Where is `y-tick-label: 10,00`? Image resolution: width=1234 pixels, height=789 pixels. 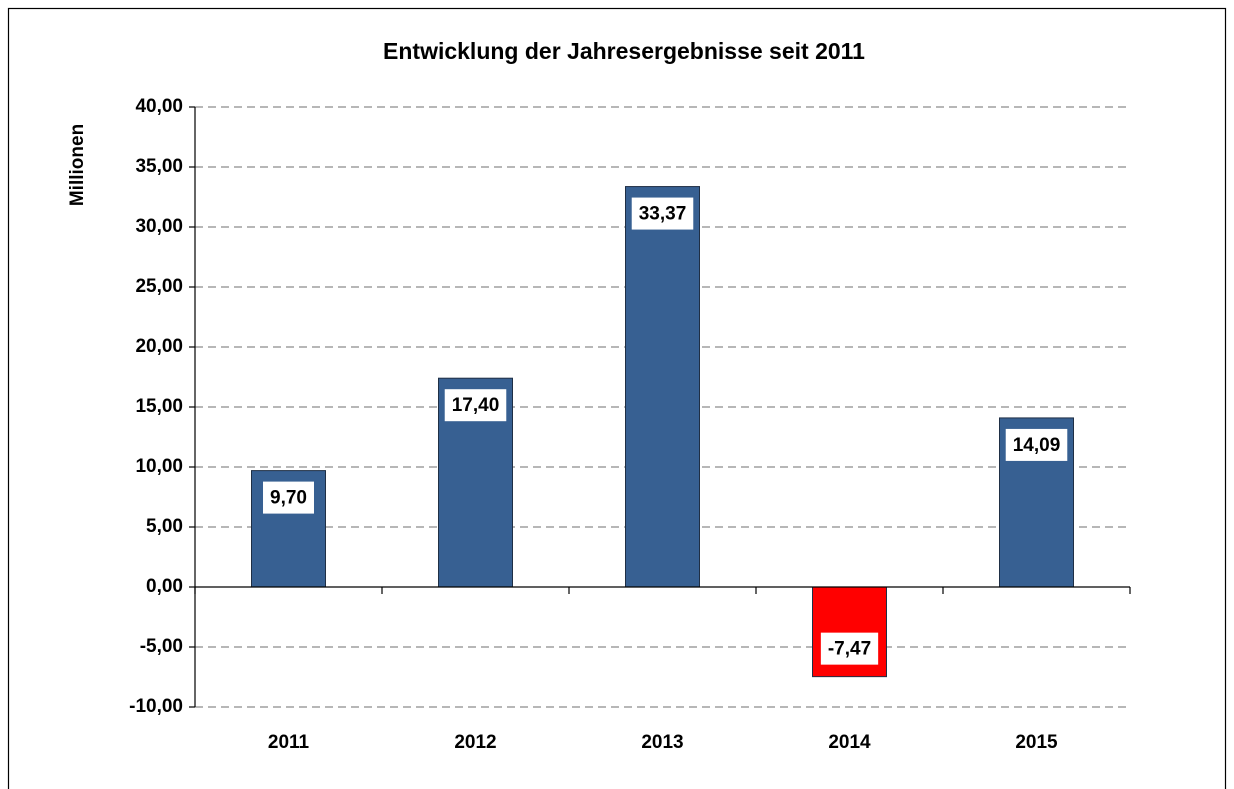
y-tick-label: 10,00 is located at coordinates (159, 466).